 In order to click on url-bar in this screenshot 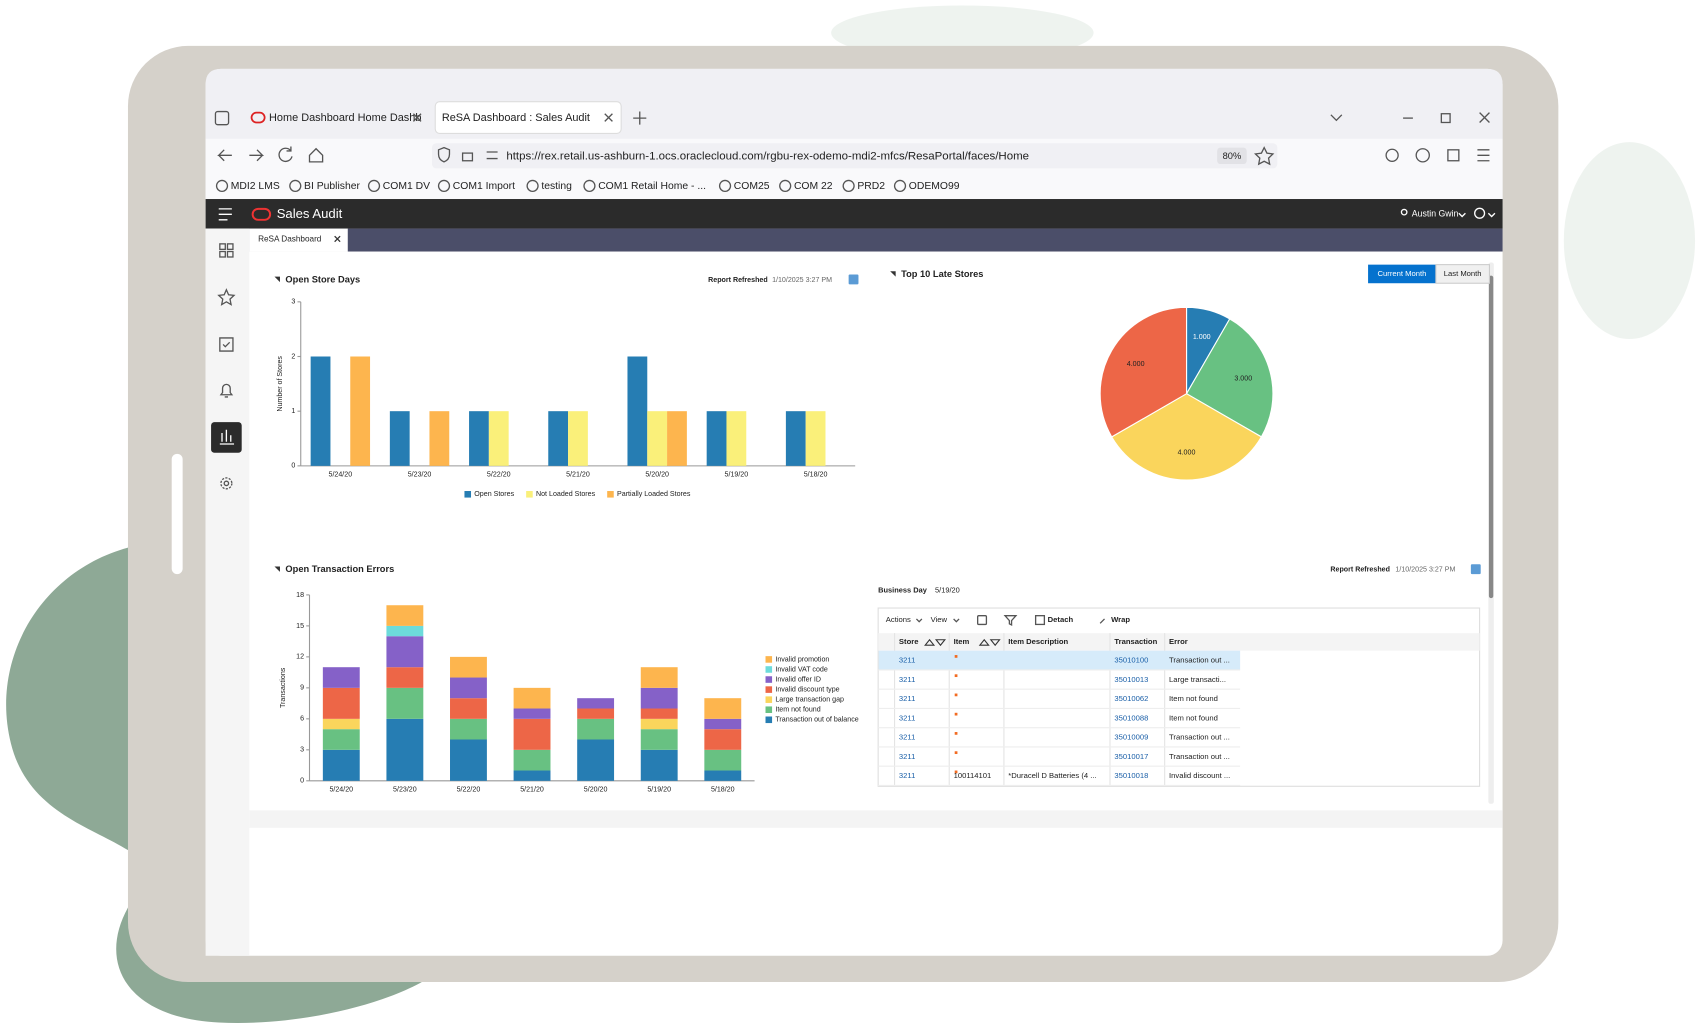, I will do `click(854, 156)`.